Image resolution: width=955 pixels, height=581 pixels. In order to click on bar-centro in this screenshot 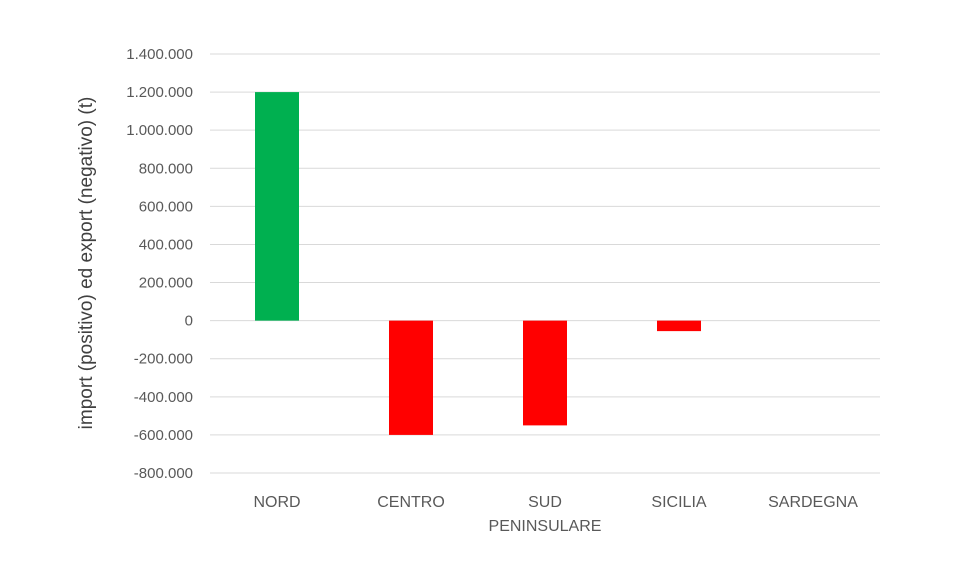, I will do `click(411, 377)`.